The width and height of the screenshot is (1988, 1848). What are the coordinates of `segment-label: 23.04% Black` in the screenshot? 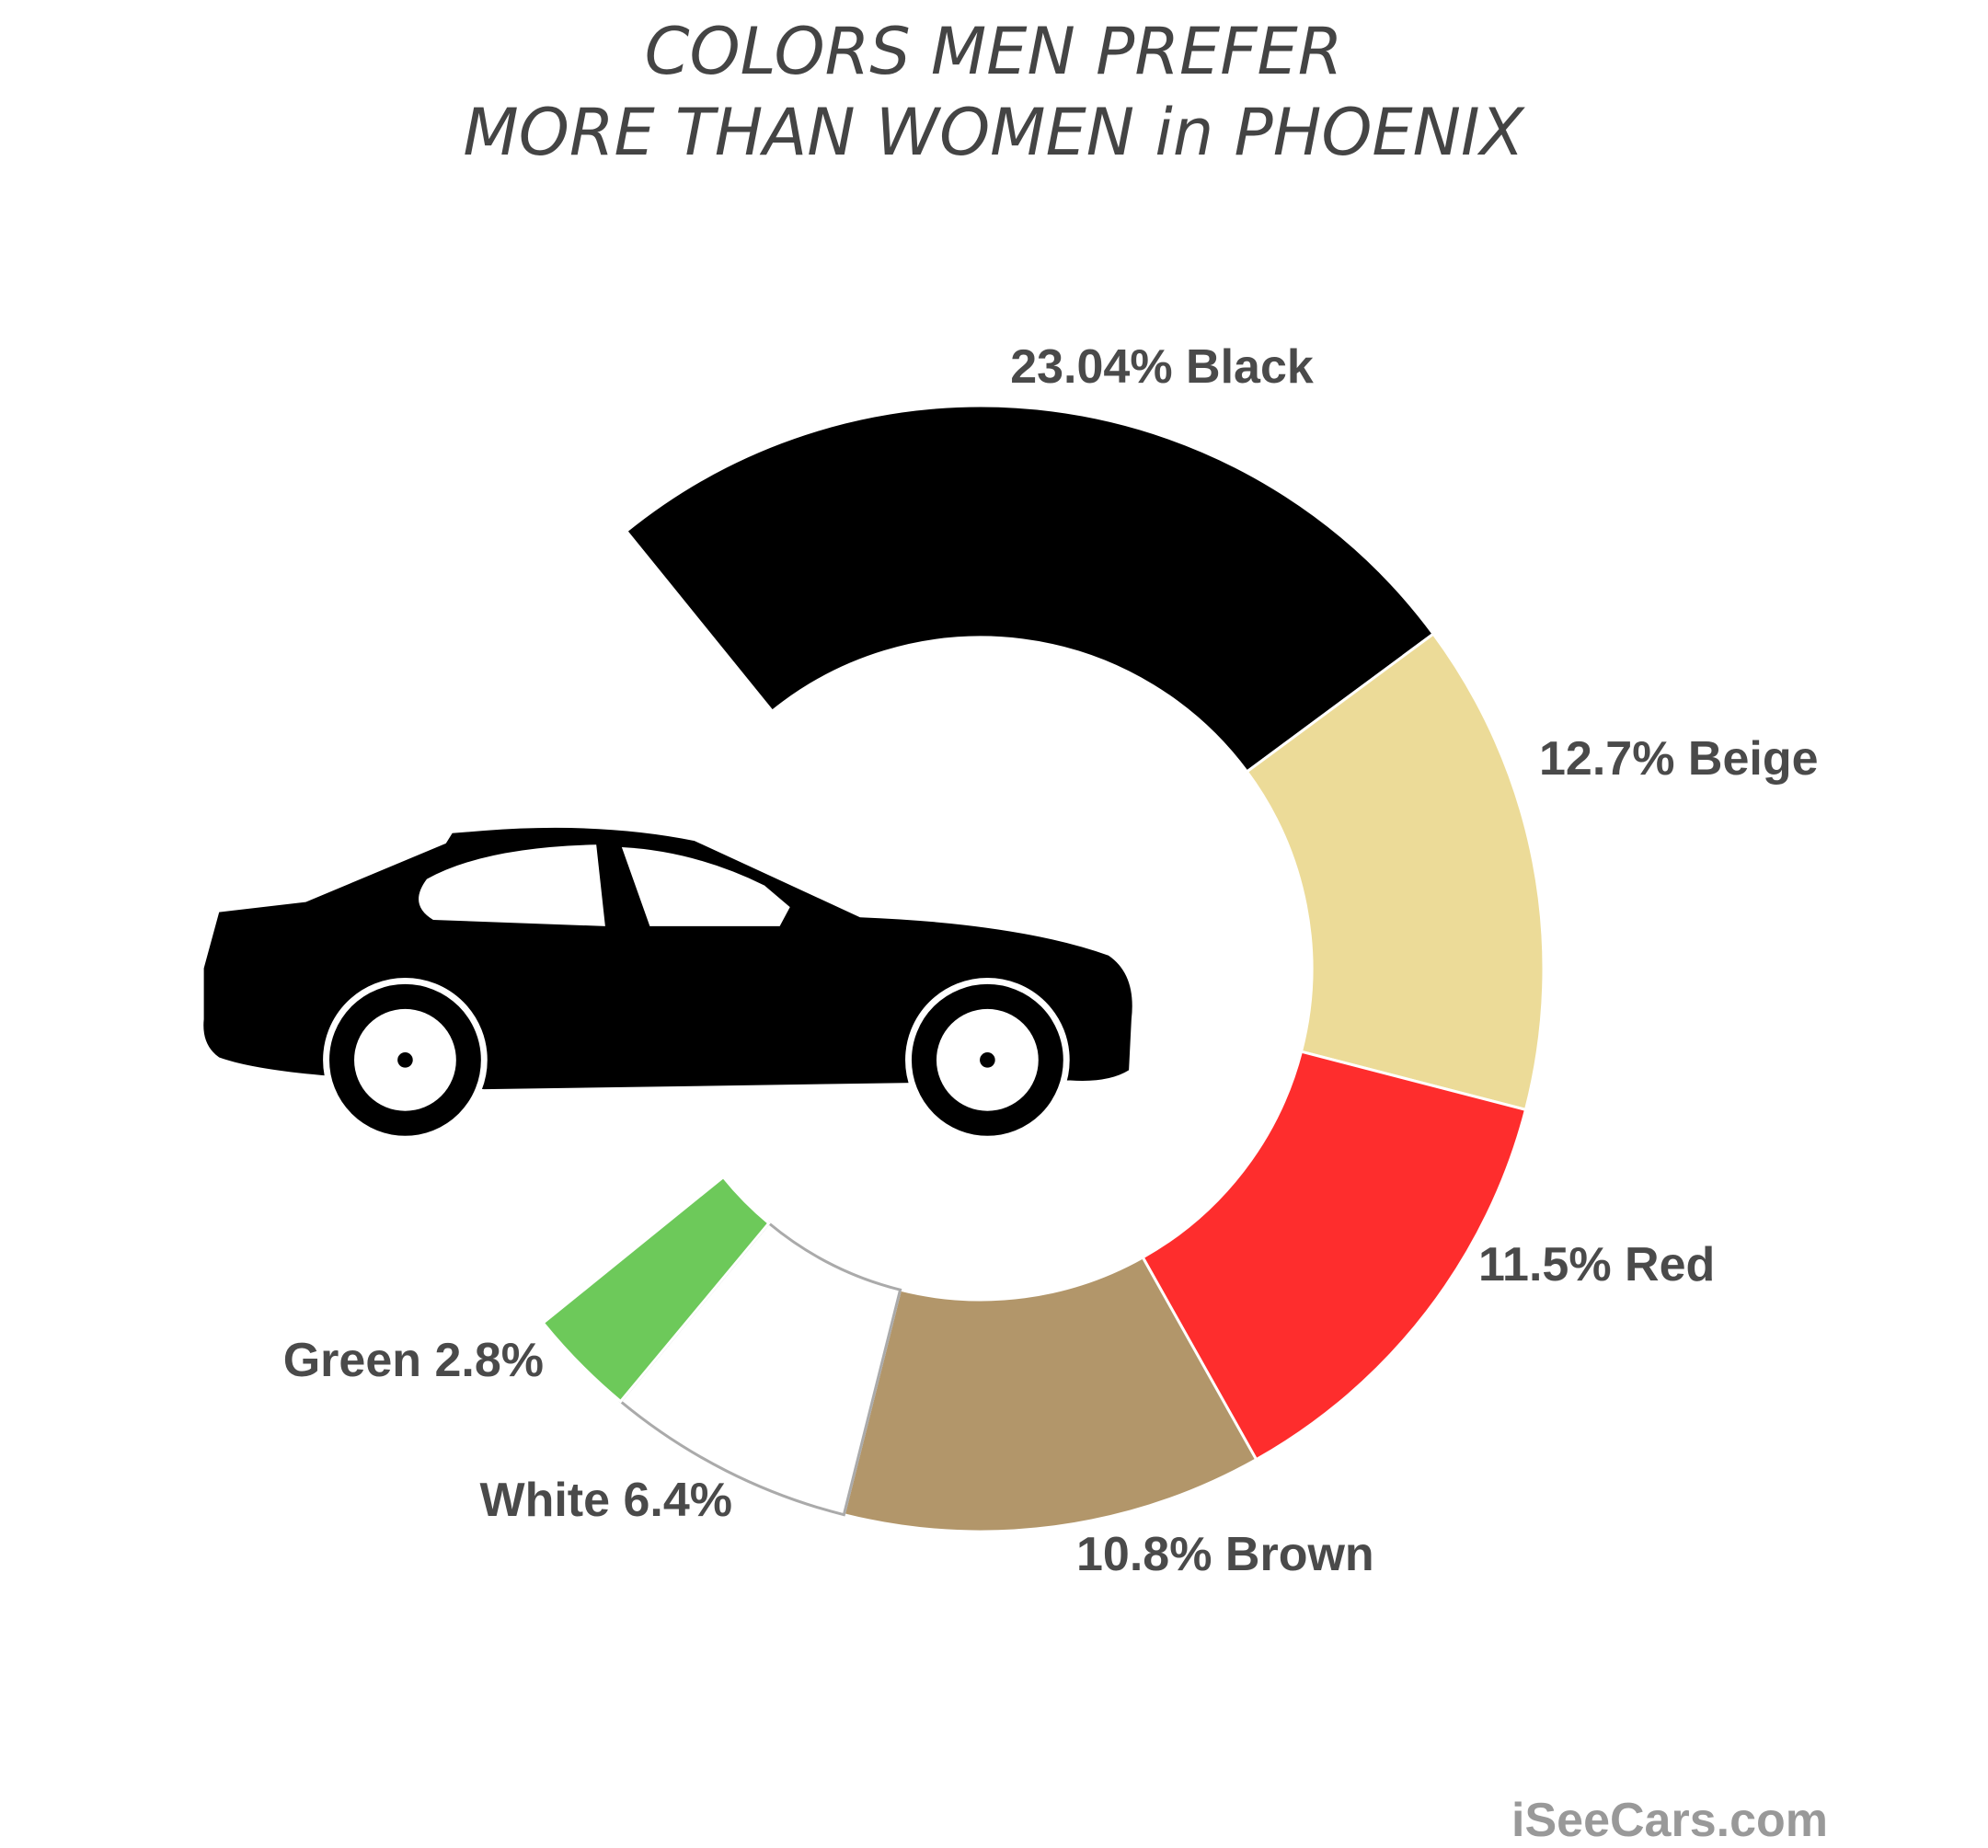 It's located at (1162, 367).